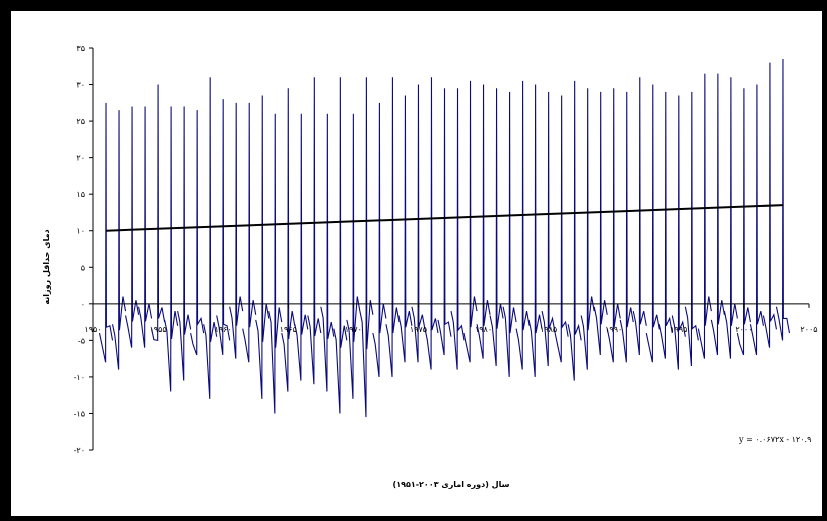 The height and width of the screenshot is (521, 827). Describe the element at coordinates (79, 450) in the screenshot. I see `y-tick-label: -۲۰` at that location.